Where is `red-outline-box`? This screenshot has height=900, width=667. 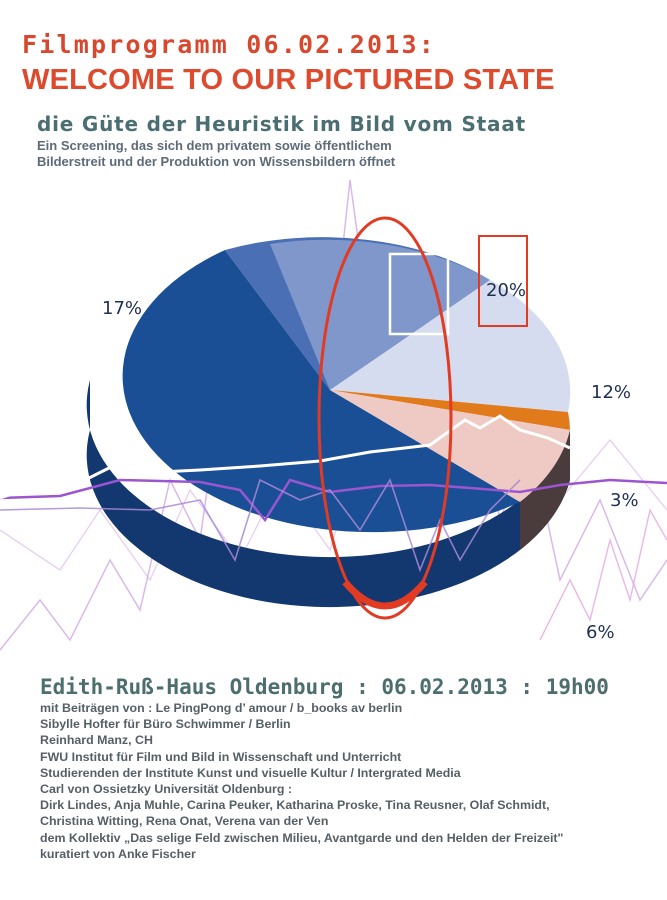 red-outline-box is located at coordinates (503, 281).